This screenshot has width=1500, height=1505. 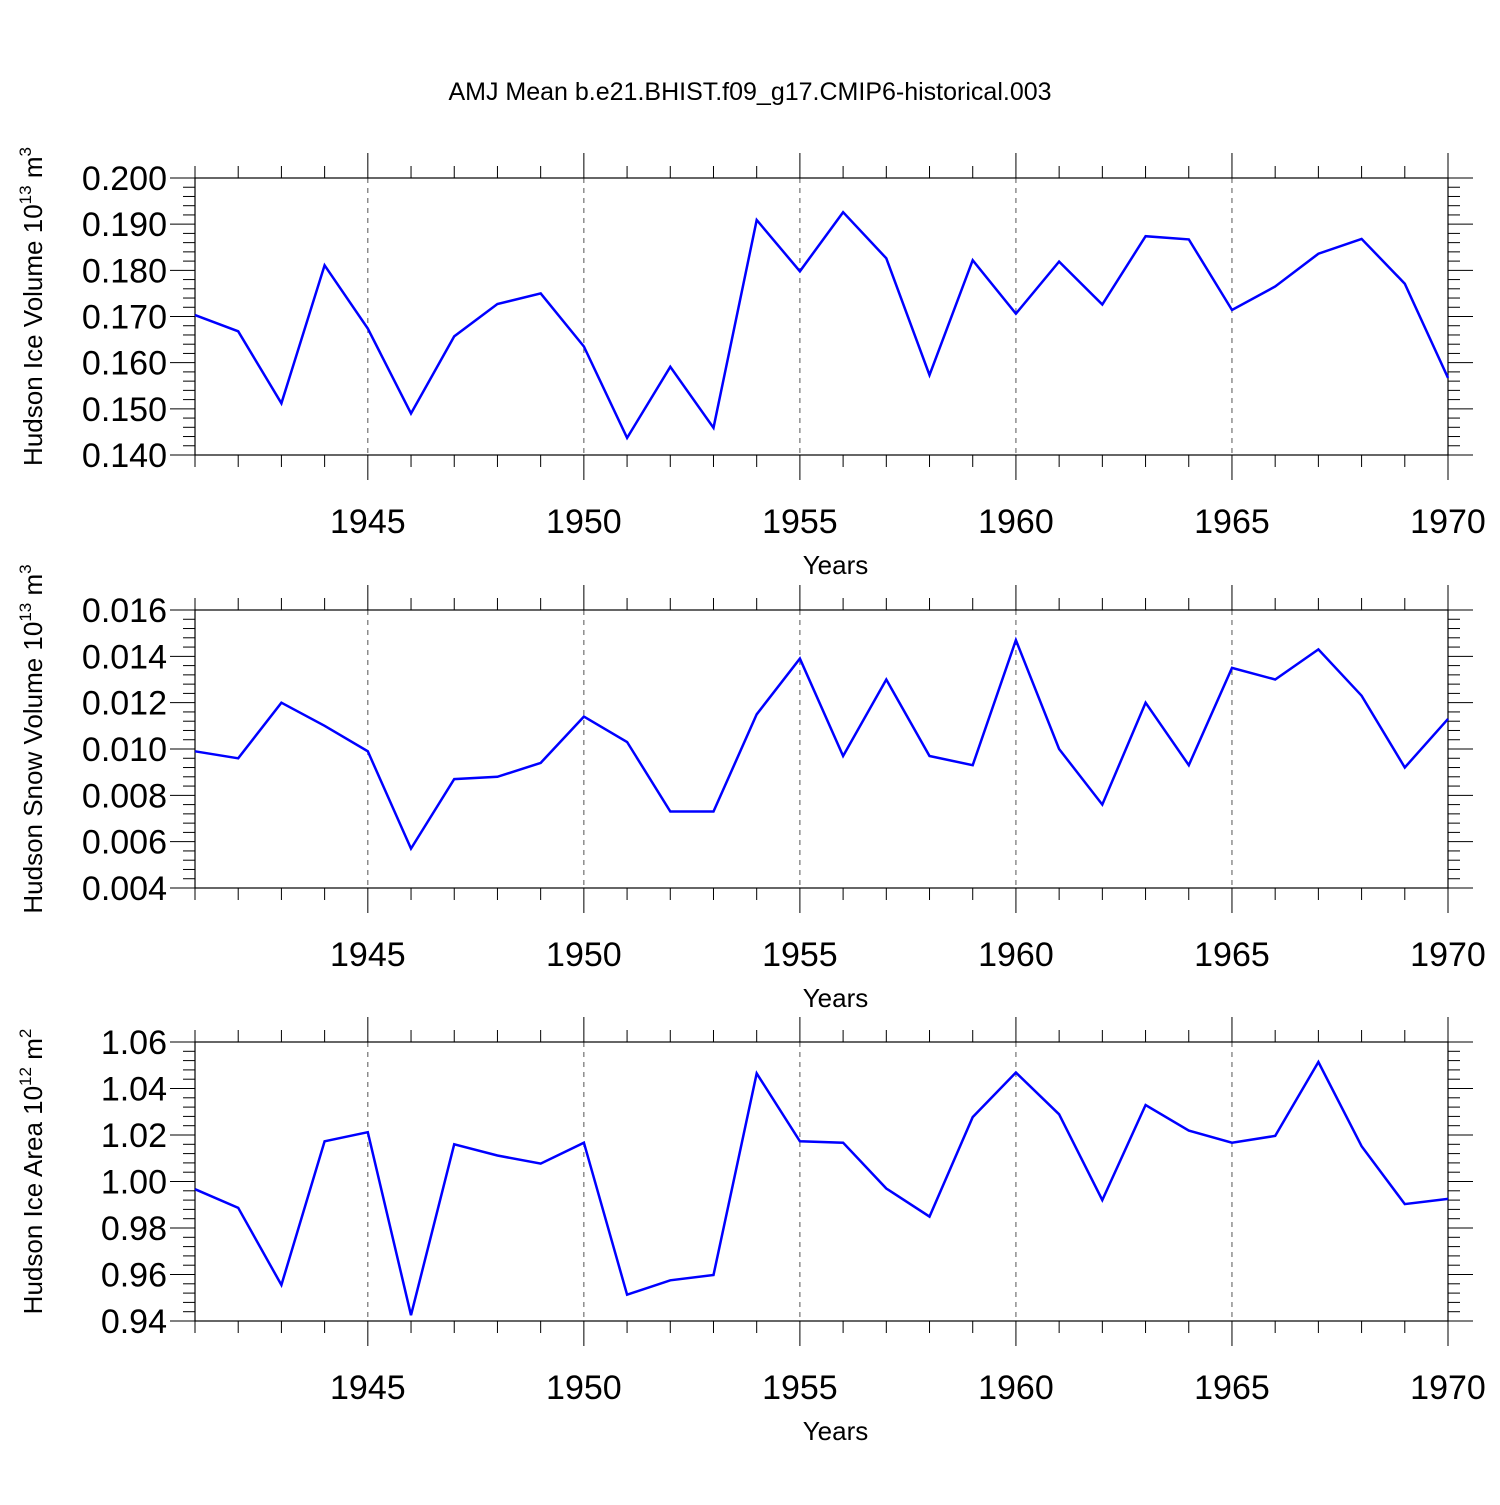 I want to click on y-tick-label: 0.98, so click(x=134, y=1229).